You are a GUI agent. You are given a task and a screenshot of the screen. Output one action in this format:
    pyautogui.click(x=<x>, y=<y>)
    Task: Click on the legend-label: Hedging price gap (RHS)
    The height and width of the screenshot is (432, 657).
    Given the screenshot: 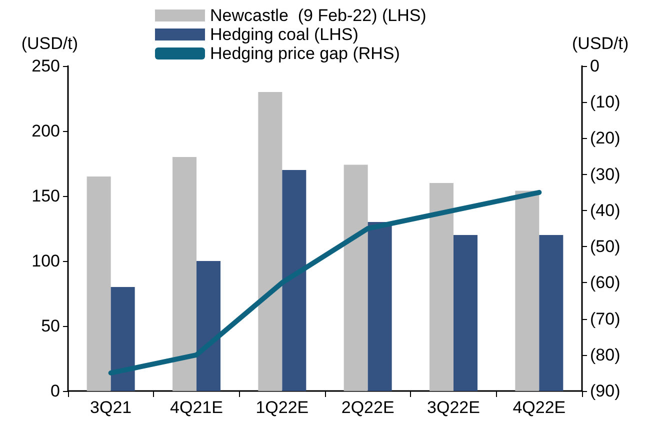 What is the action you would take?
    pyautogui.click(x=305, y=53)
    